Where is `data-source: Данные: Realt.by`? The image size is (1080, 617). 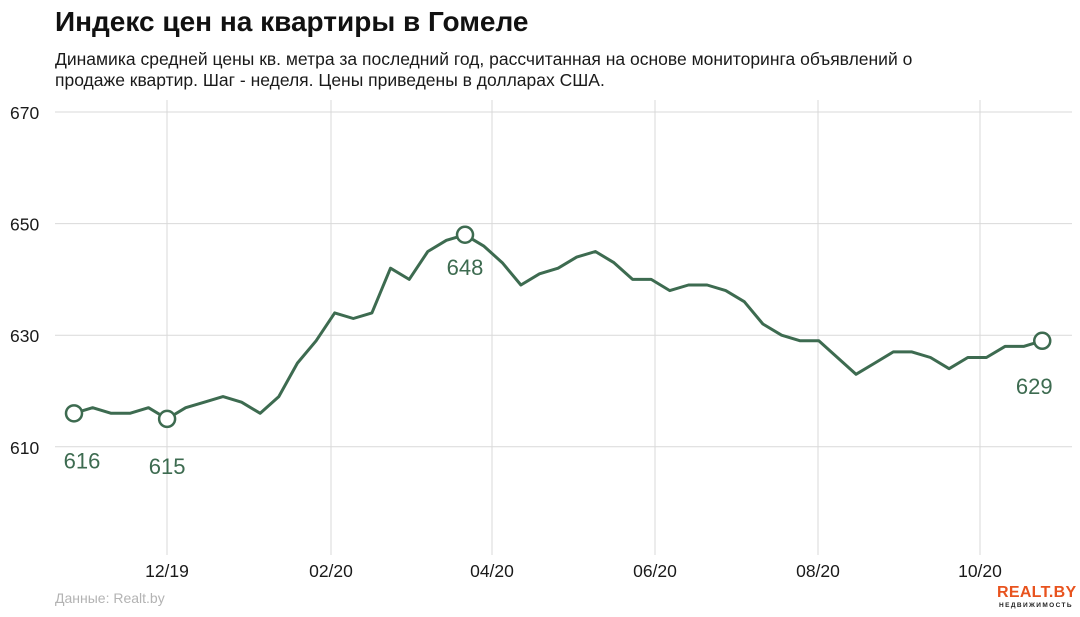
data-source: Данные: Realt.by is located at coordinates (110, 598).